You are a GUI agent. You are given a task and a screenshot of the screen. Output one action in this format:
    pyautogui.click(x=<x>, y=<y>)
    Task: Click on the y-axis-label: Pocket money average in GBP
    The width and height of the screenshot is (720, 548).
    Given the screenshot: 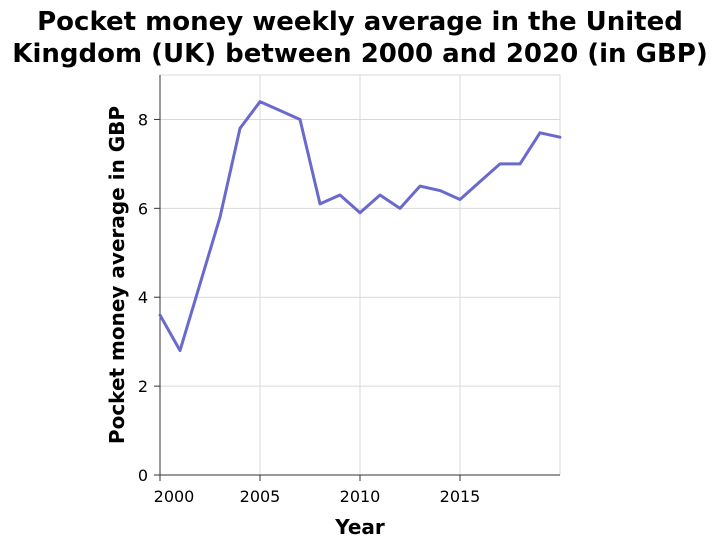 What is the action you would take?
    pyautogui.click(x=117, y=275)
    